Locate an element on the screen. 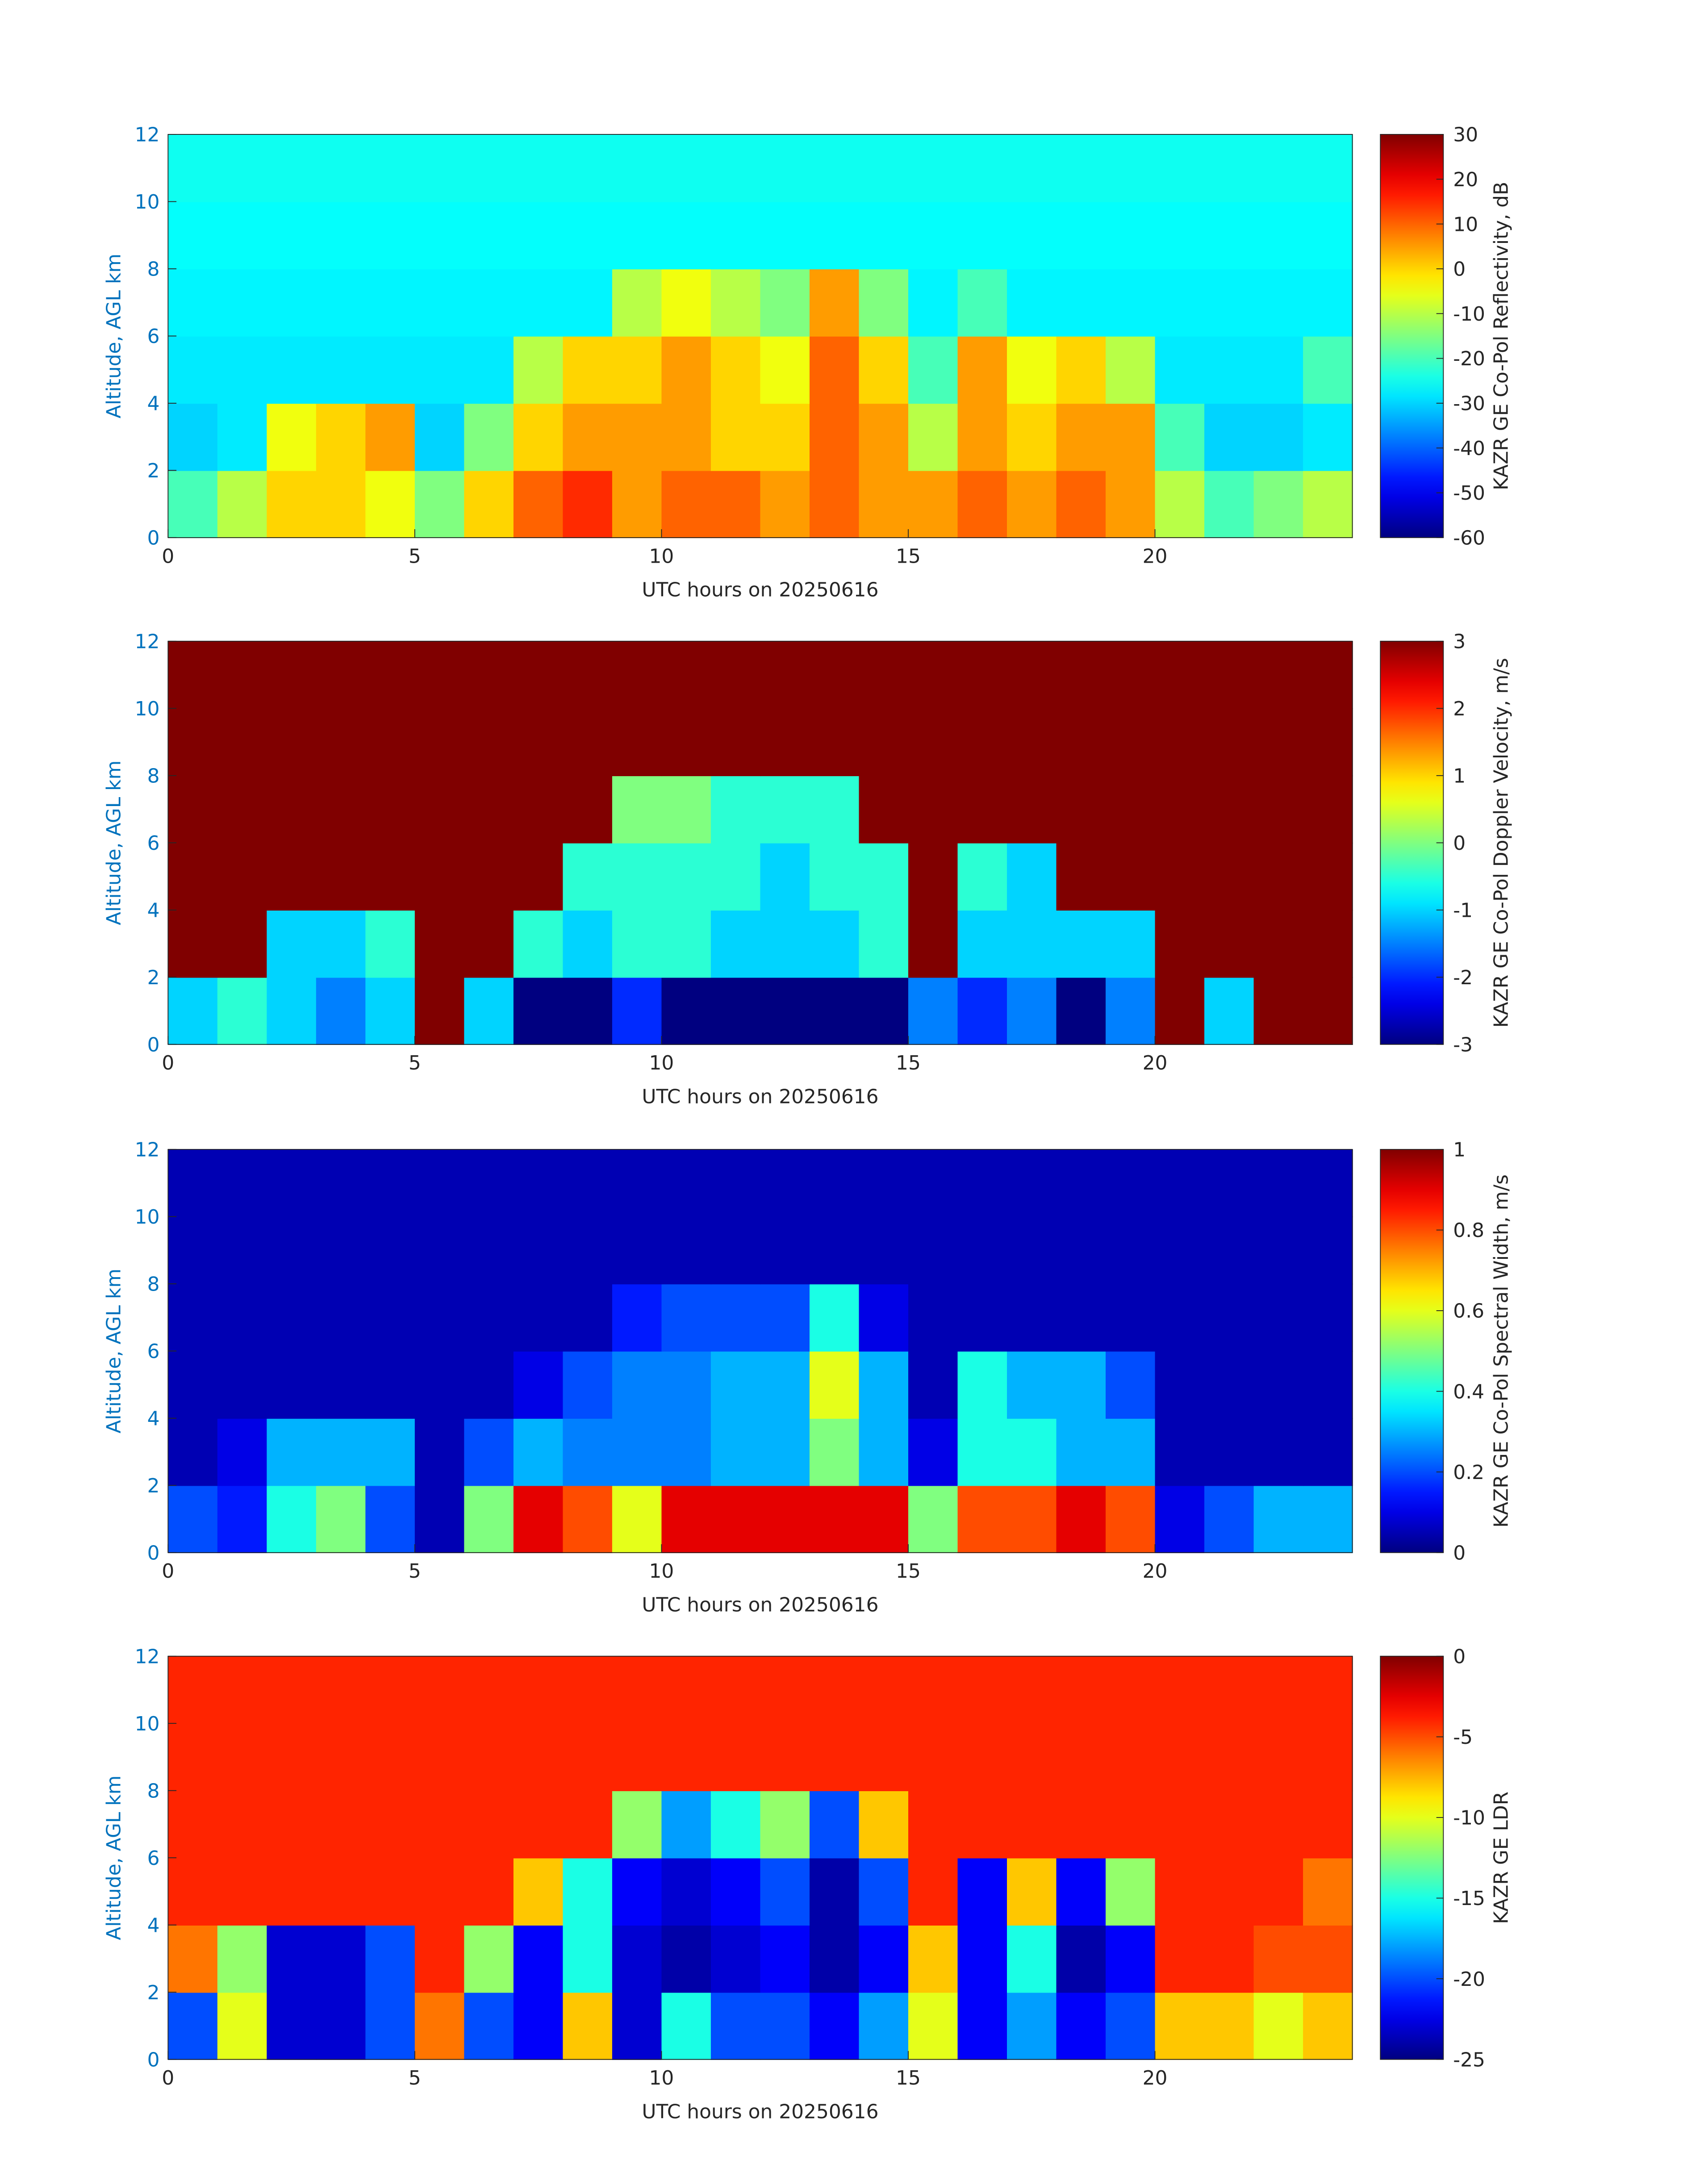  y-tick-label: 0 is located at coordinates (153, 2059).